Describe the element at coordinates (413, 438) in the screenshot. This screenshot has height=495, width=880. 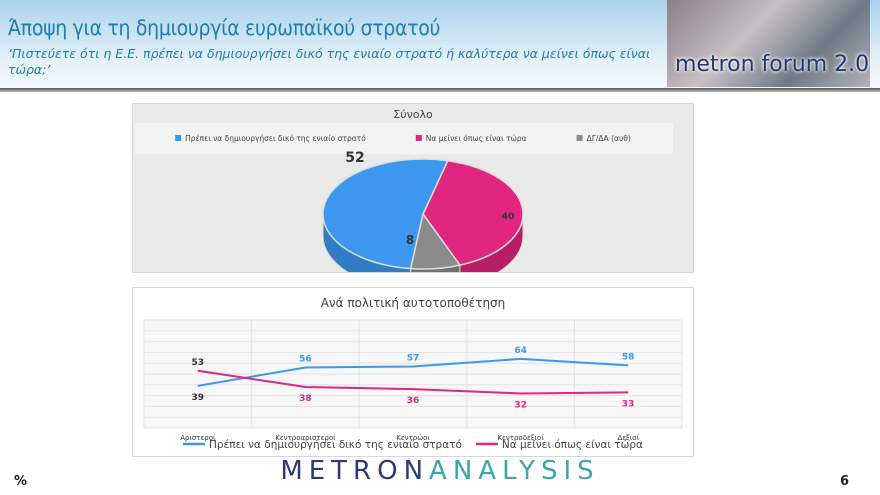
I see `x-tick-label: Κεντρώοι` at that location.